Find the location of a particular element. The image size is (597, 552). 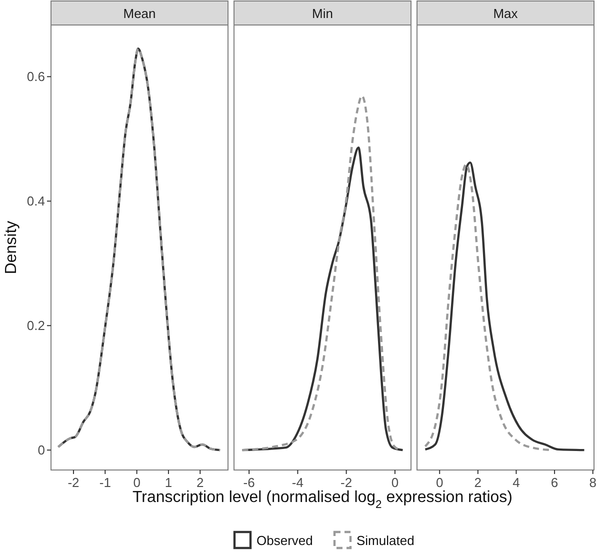

chart-title: Mean is located at coordinates (139, 13).